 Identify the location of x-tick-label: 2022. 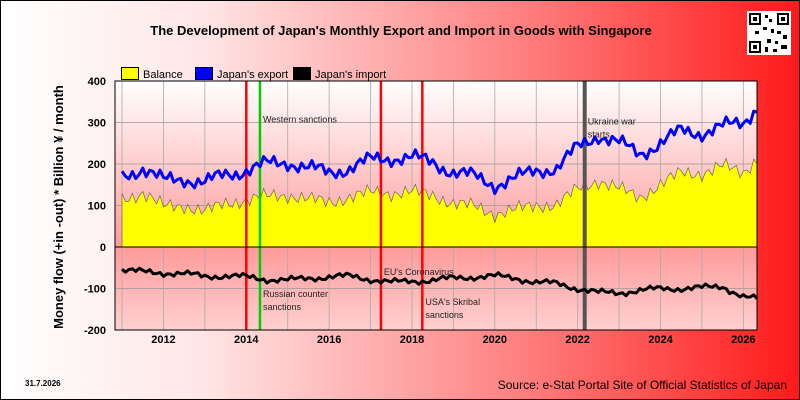
(577, 340).